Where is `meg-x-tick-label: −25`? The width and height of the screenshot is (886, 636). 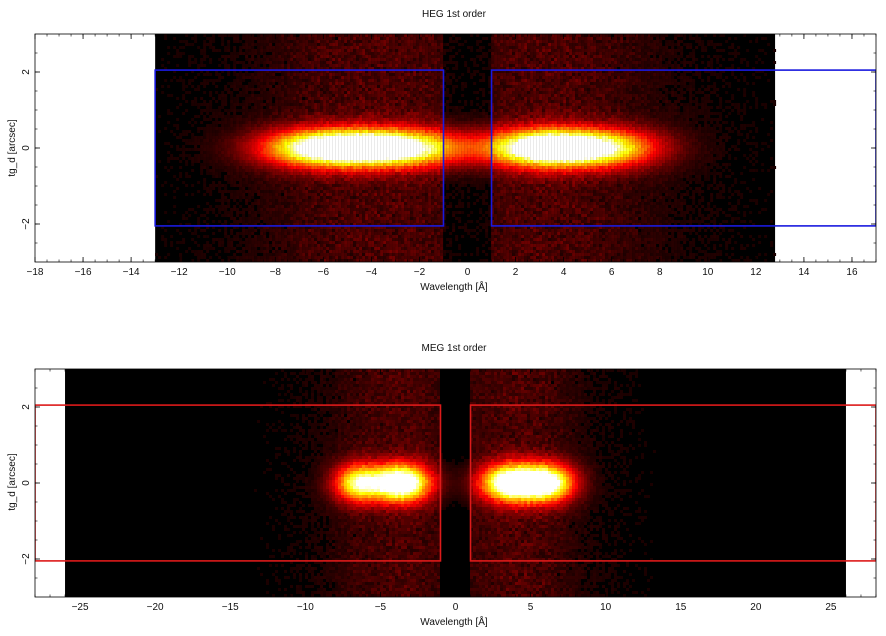 meg-x-tick-label: −25 is located at coordinates (80, 607).